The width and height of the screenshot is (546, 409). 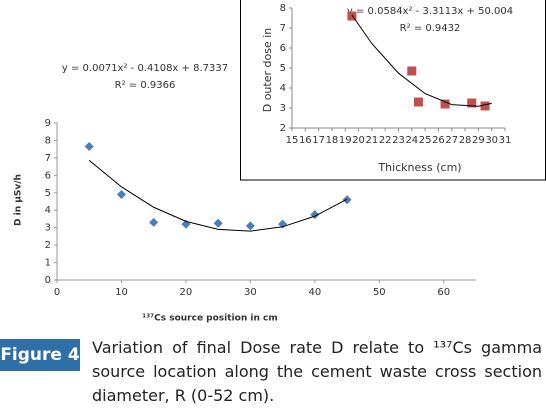 I want to click on x-tick-label: 60, so click(x=443, y=292).